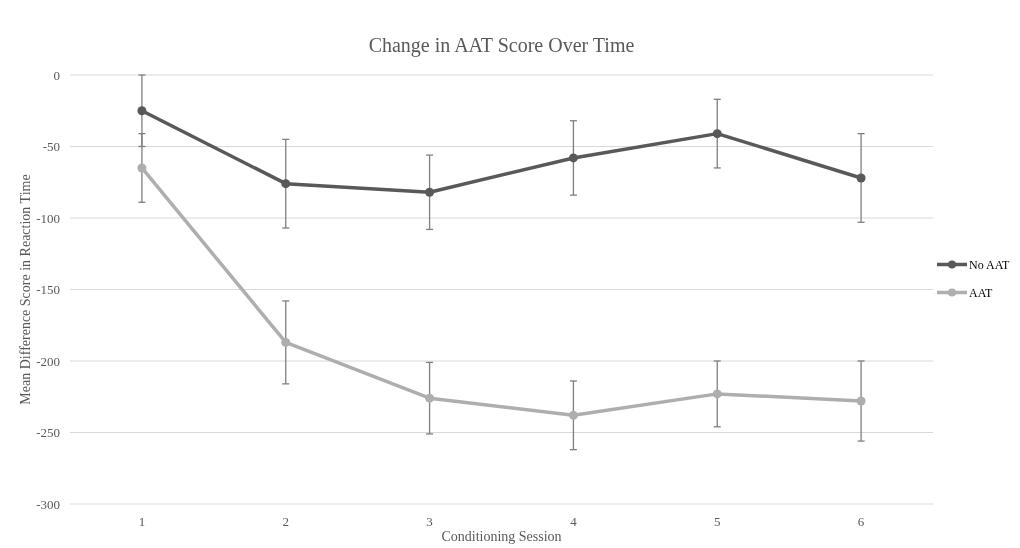 This screenshot has height=548, width=1020. Describe the element at coordinates (574, 521) in the screenshot. I see `x-tick-label: 4` at that location.